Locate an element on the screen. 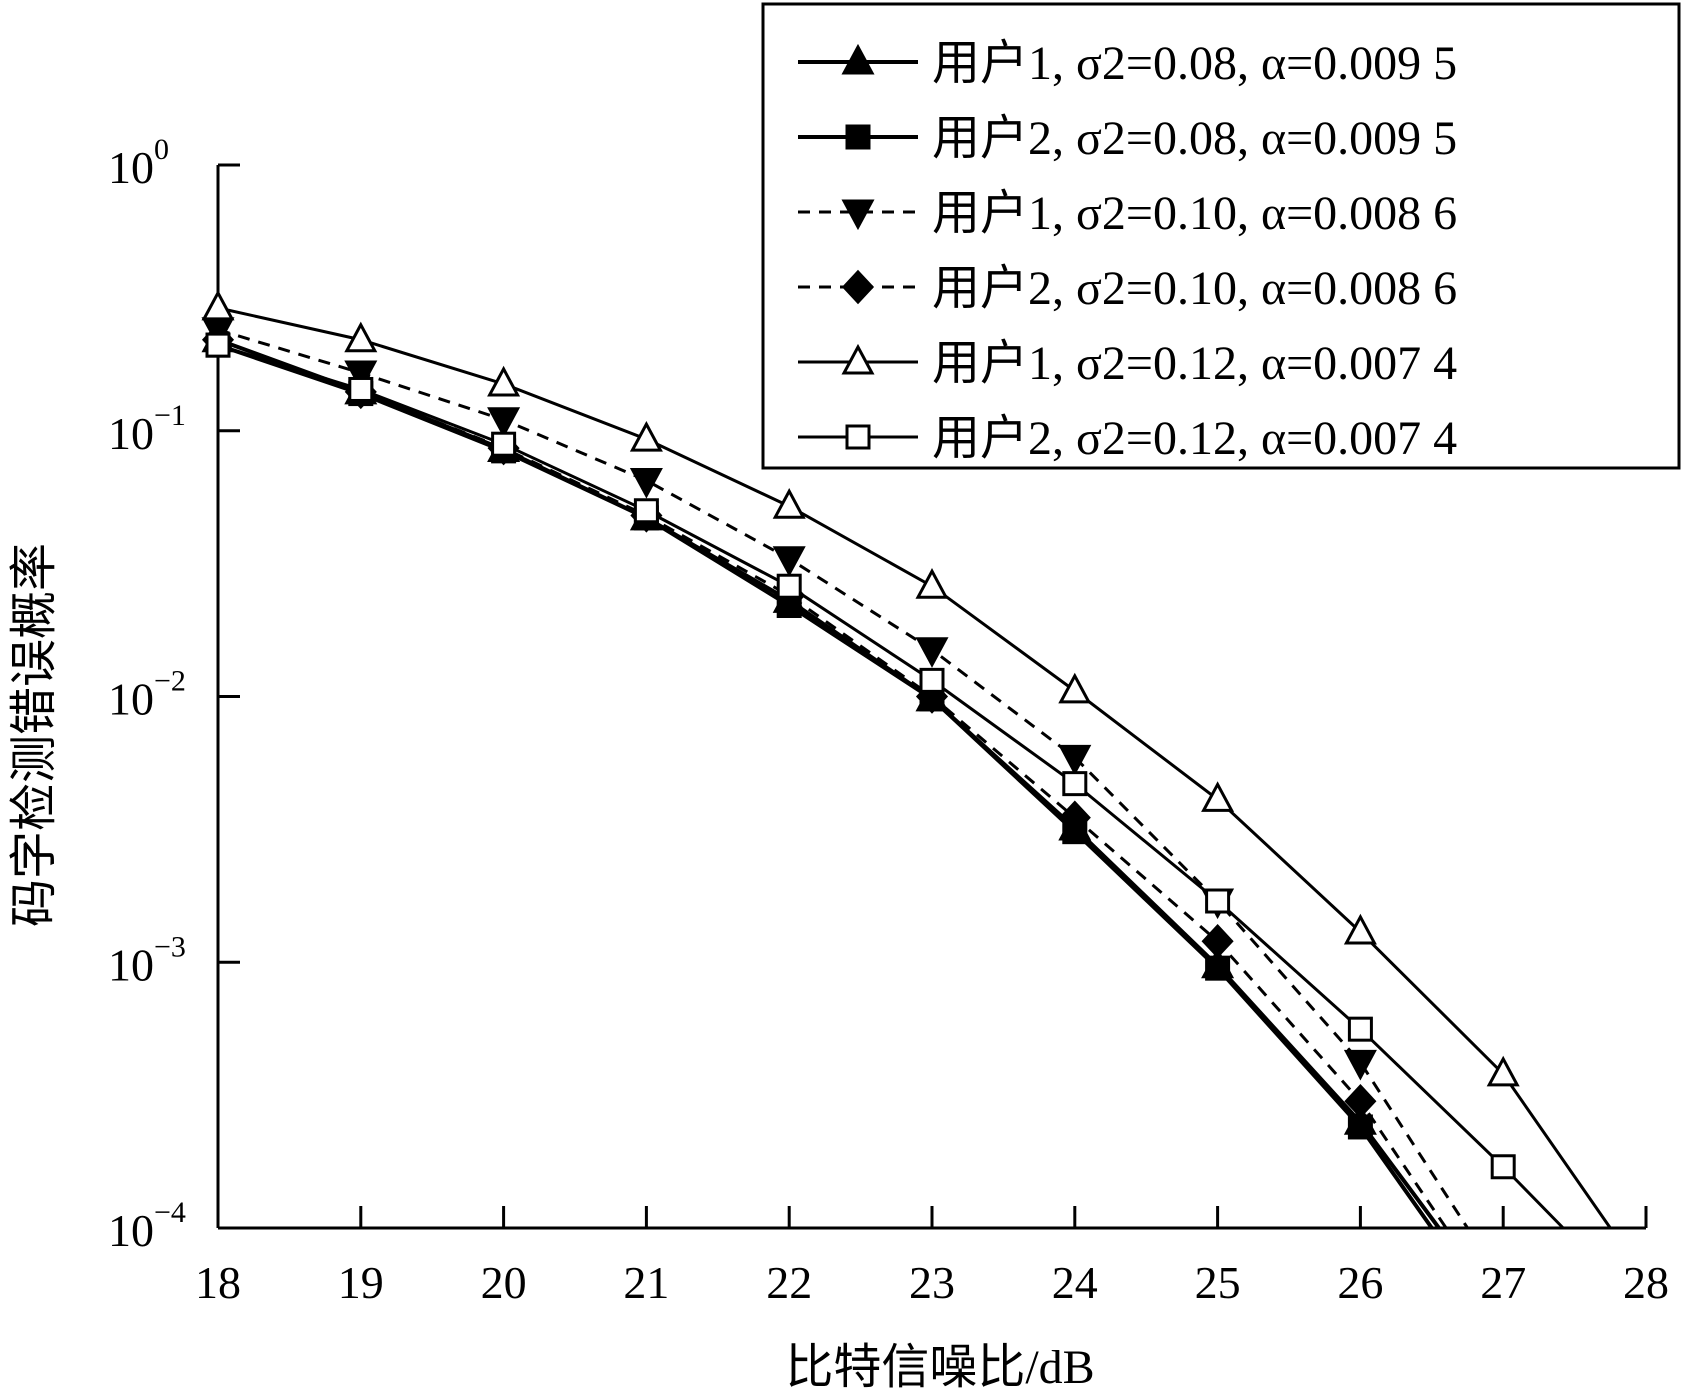  x-tick-label: 27 is located at coordinates (1503, 1282).